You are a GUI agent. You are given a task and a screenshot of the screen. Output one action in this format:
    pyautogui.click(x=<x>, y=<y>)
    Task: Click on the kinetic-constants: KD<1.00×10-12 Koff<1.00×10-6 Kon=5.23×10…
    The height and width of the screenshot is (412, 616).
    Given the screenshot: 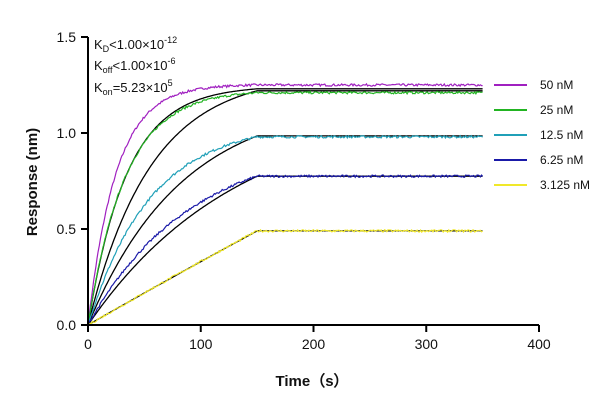 What is the action you would take?
    pyautogui.click(x=135, y=66)
    